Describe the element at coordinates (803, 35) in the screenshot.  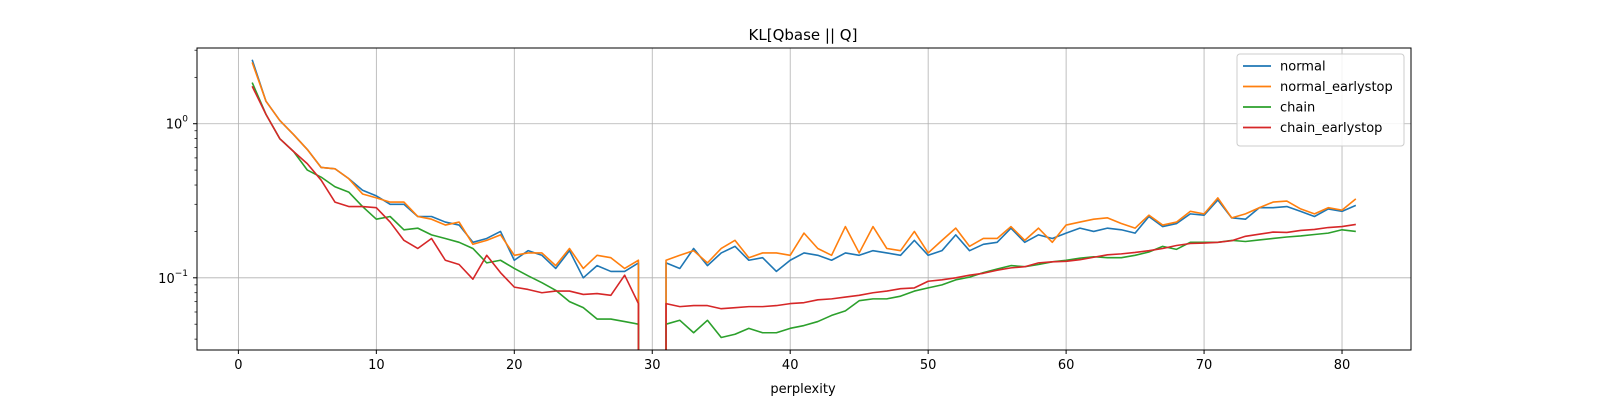
I see `chart-title: KL[Qbase || Q]` at that location.